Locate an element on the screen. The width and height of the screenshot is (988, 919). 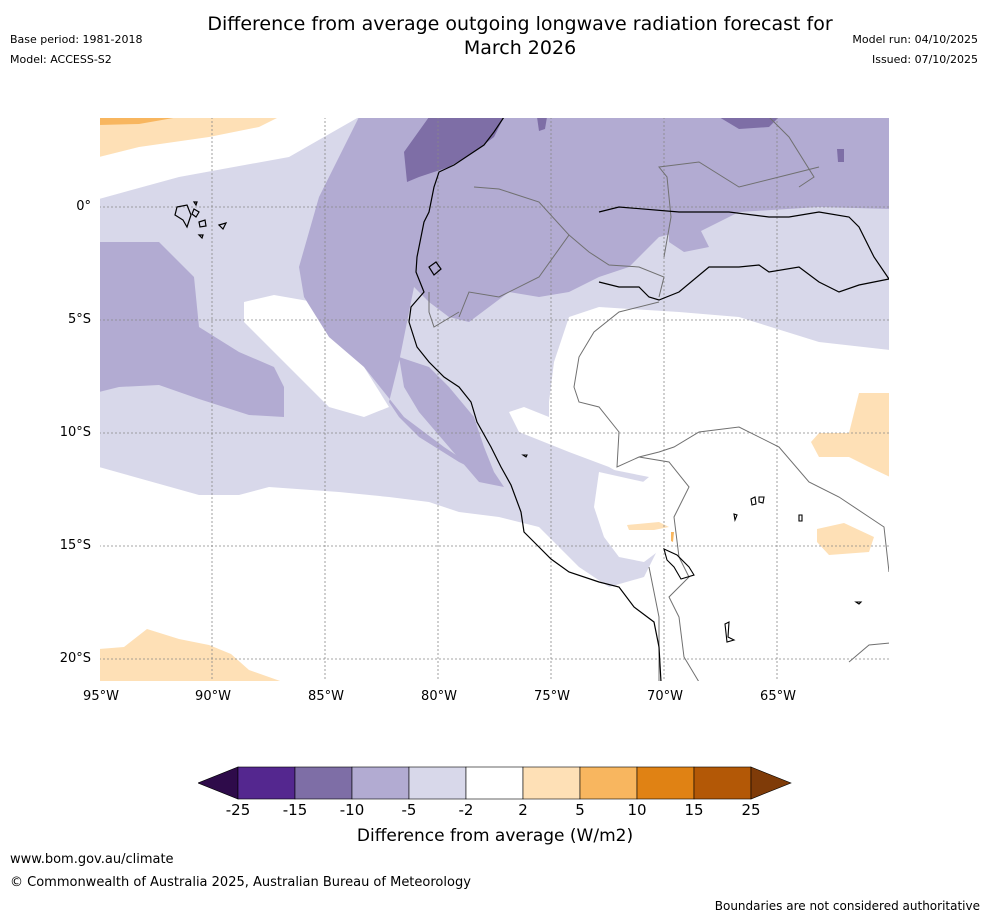
colorbar-label-15: 15 is located at coordinates (694, 810).